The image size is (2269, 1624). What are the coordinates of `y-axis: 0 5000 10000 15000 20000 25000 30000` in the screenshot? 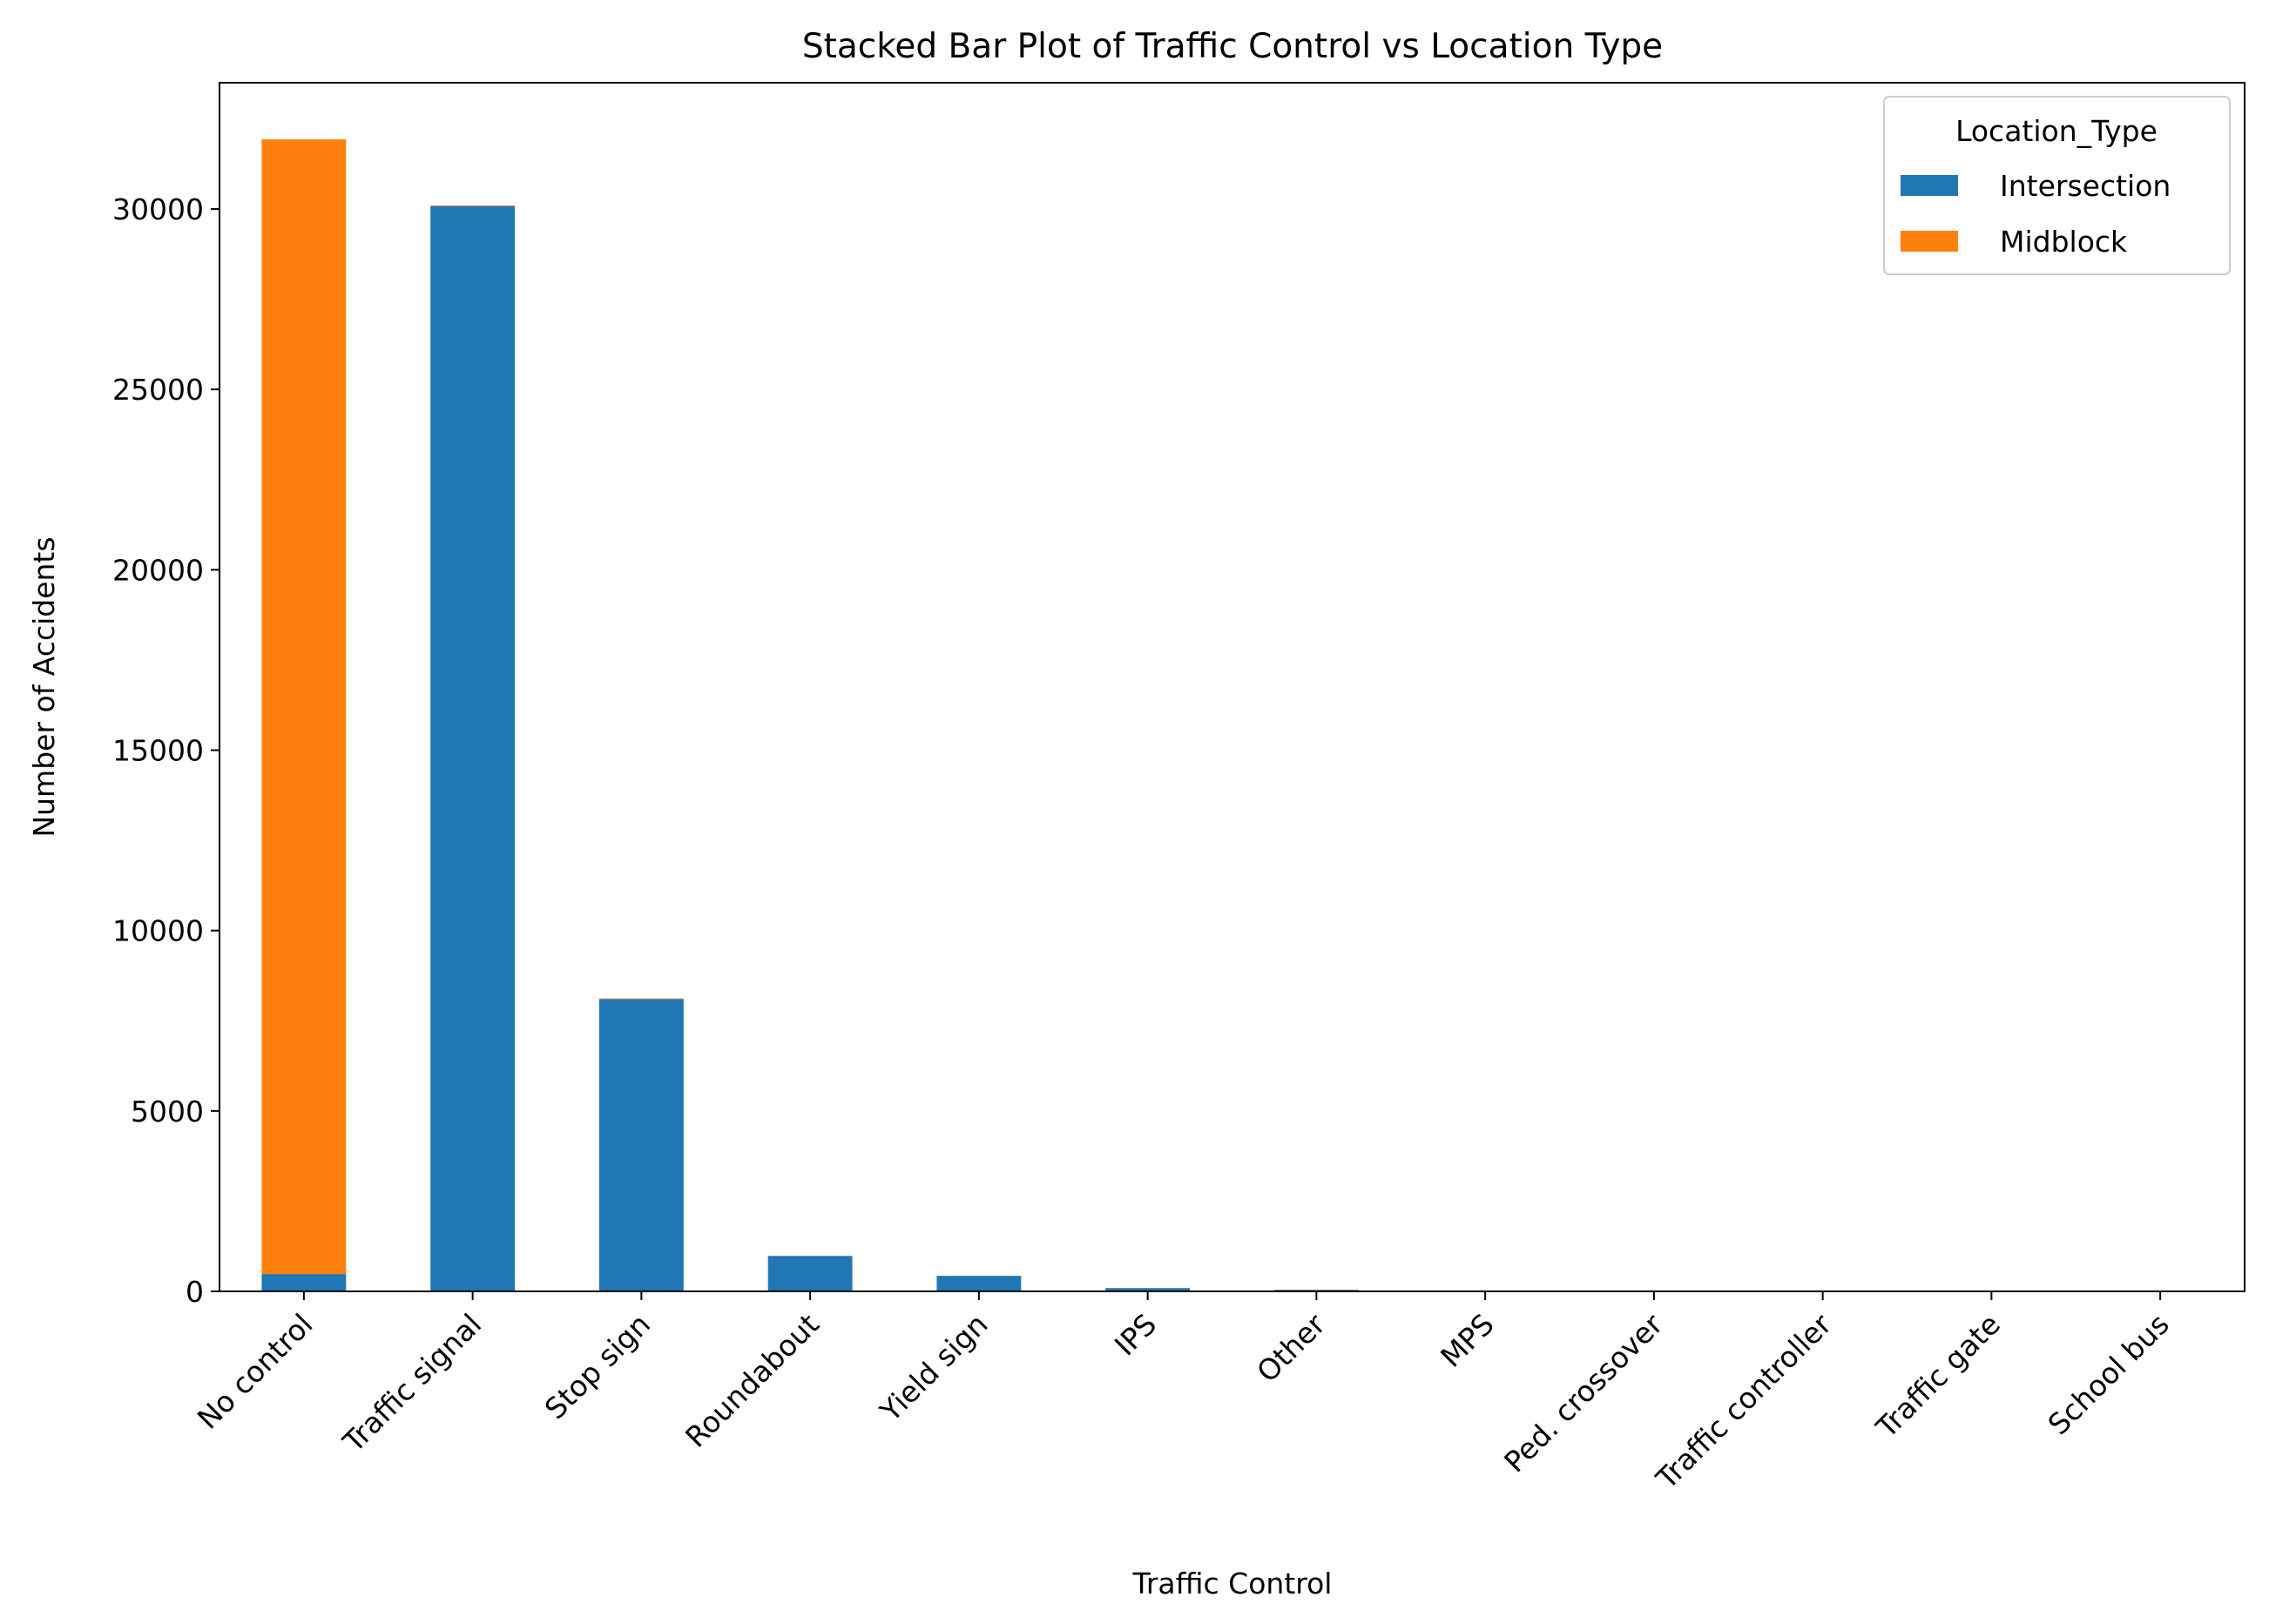 It's located at (165, 751).